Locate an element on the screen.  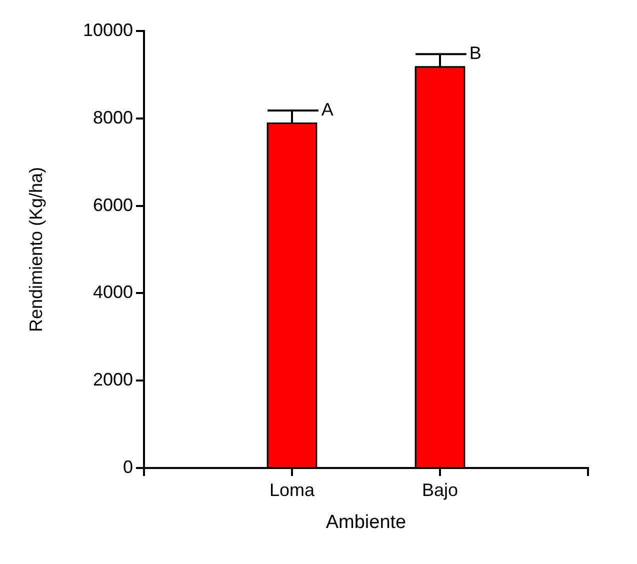
x-tick-label: Bajo is located at coordinates (440, 490).